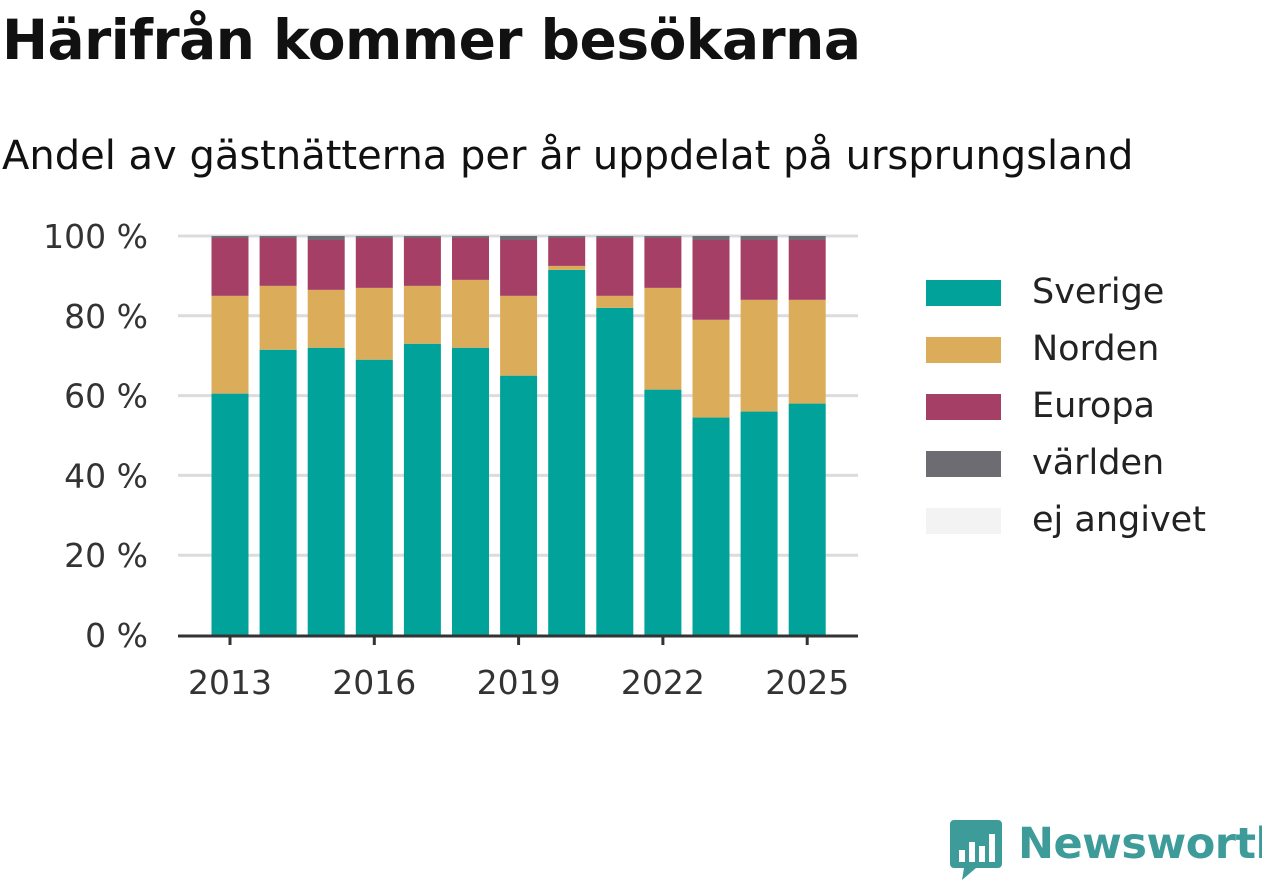 The height and width of the screenshot is (880, 1262). Describe the element at coordinates (326, 264) in the screenshot. I see `bar-segment-europa-2015` at that location.